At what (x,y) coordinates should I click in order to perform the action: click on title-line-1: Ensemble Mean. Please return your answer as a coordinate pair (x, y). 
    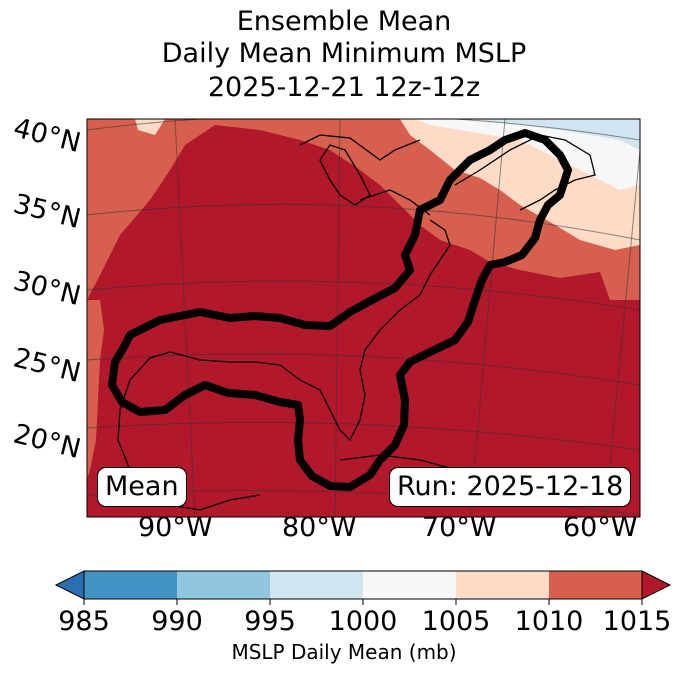
    Looking at the image, I should click on (344, 21).